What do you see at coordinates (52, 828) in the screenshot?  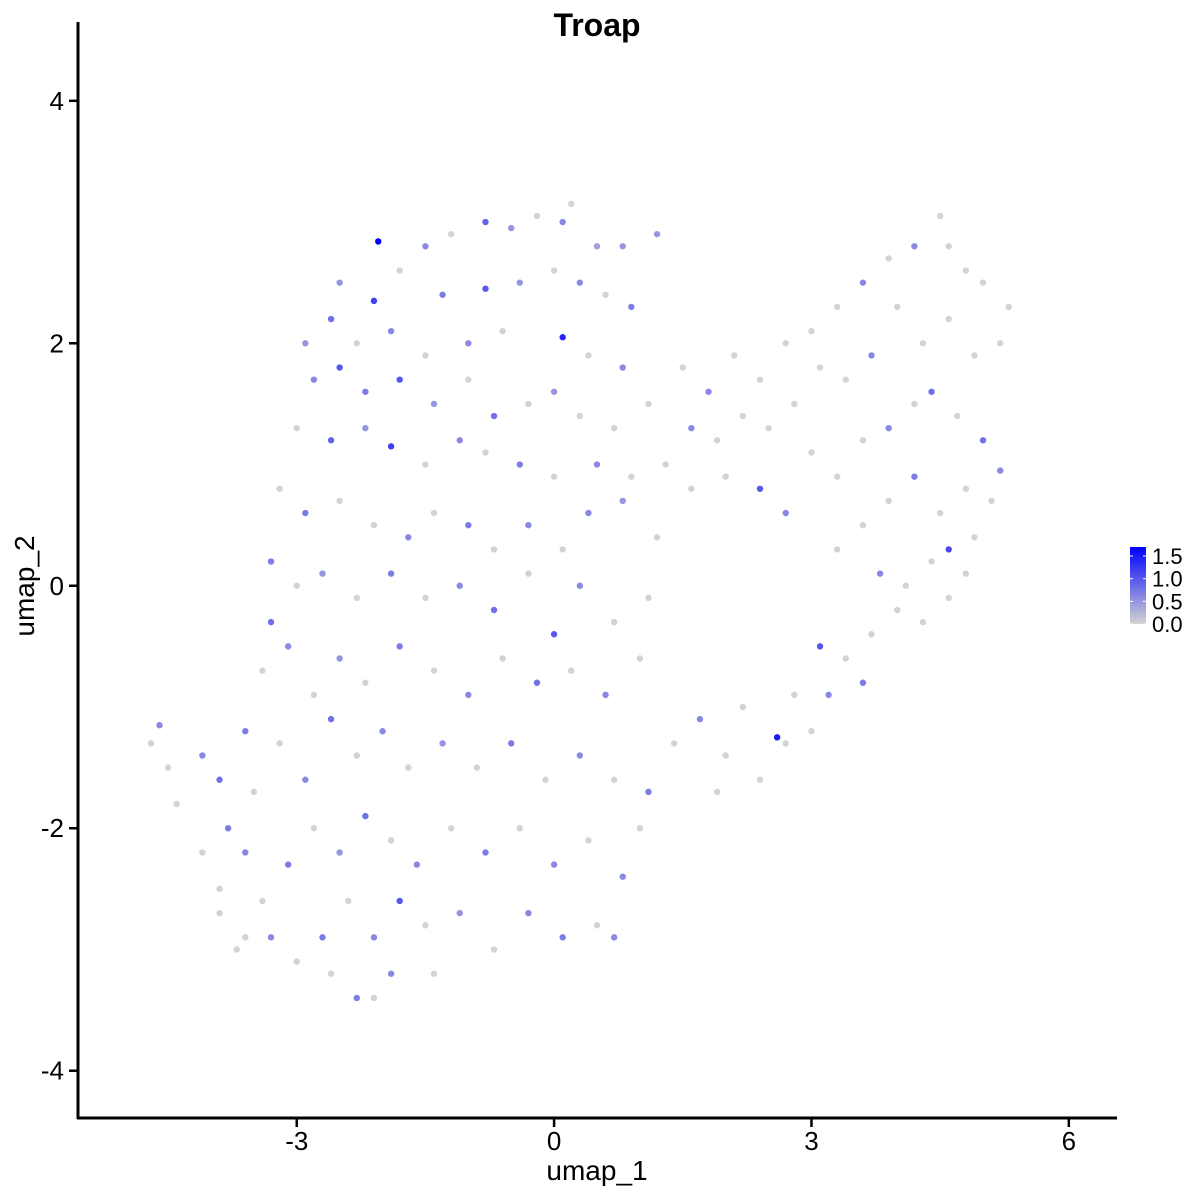 I see `y-tick-label: -2` at bounding box center [52, 828].